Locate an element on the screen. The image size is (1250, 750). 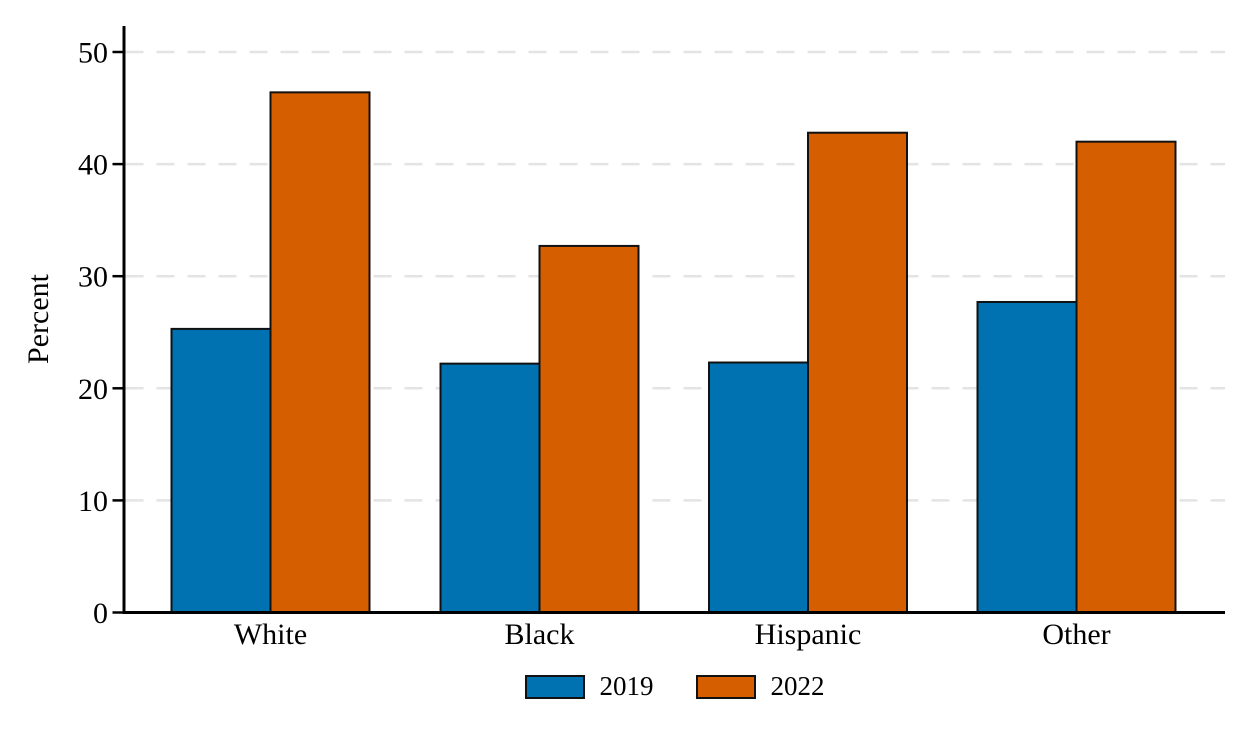
bar-white-2022 is located at coordinates (320, 352).